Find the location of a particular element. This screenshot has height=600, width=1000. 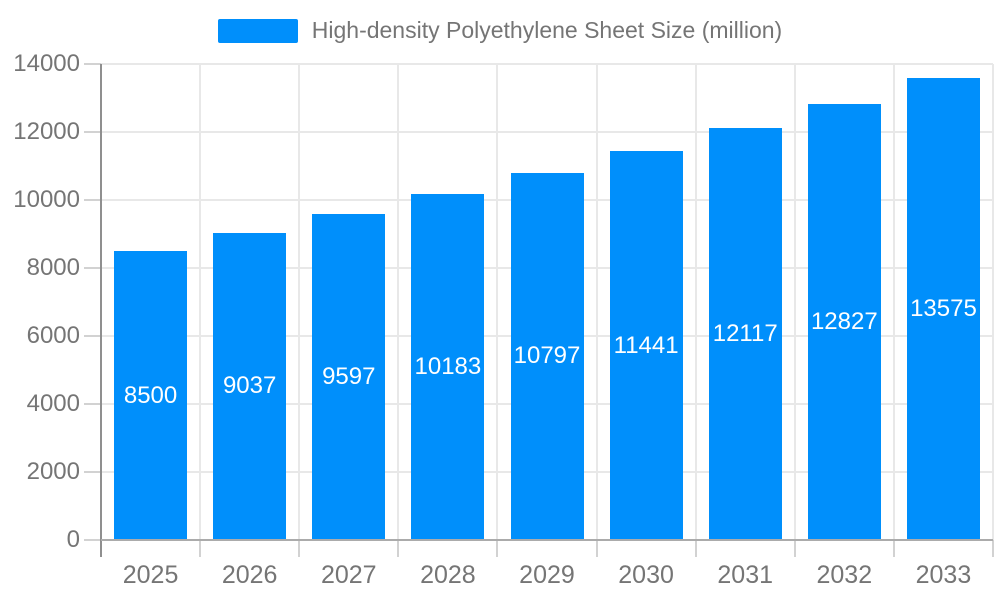

y-axis-label: 6000 is located at coordinates (53, 335).